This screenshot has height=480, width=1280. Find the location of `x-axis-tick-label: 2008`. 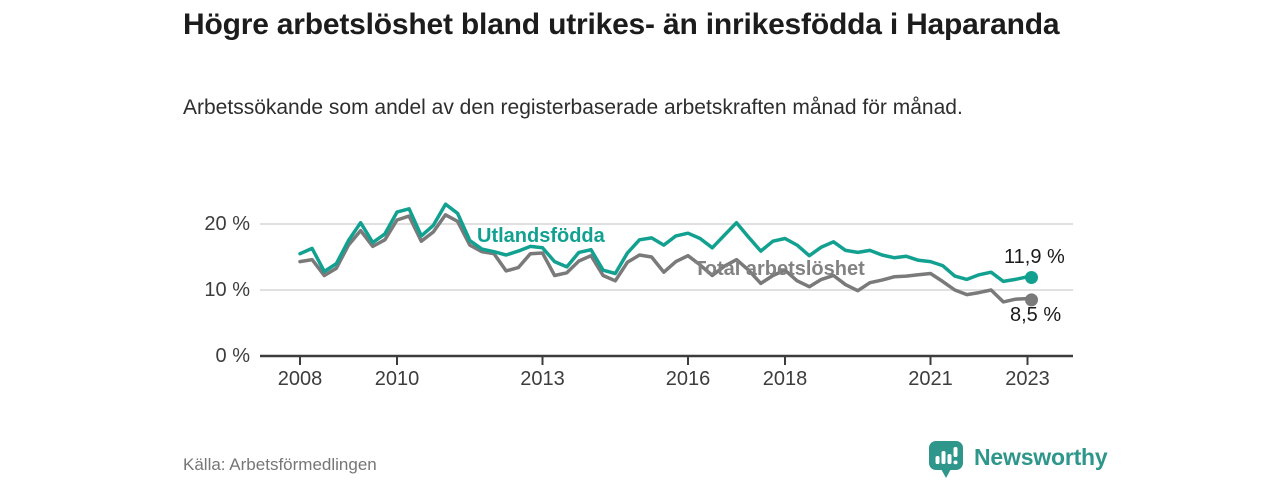

x-axis-tick-label: 2008 is located at coordinates (300, 379).